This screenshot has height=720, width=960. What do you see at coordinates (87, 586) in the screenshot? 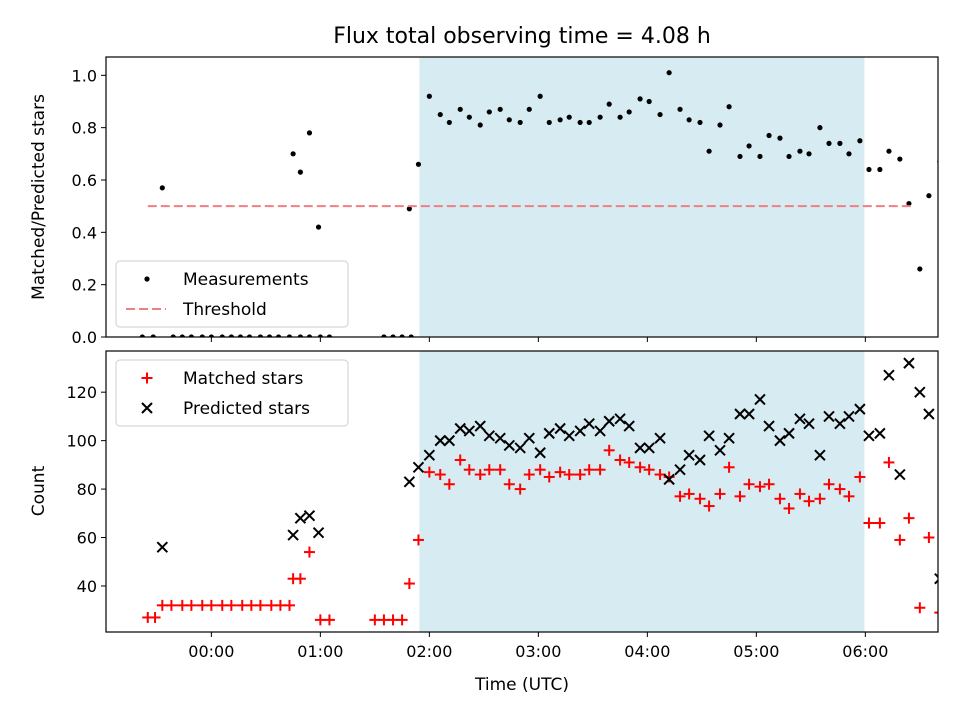
I see `y-tick-label: 40` at bounding box center [87, 586].